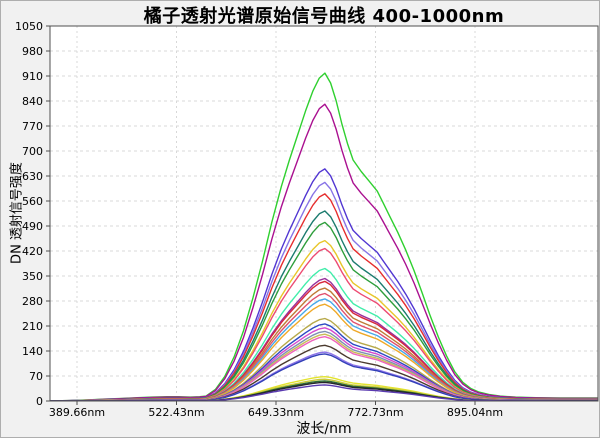  Describe the element at coordinates (375, 412) in the screenshot. I see `x-tick-label: 772.73nm` at that location.